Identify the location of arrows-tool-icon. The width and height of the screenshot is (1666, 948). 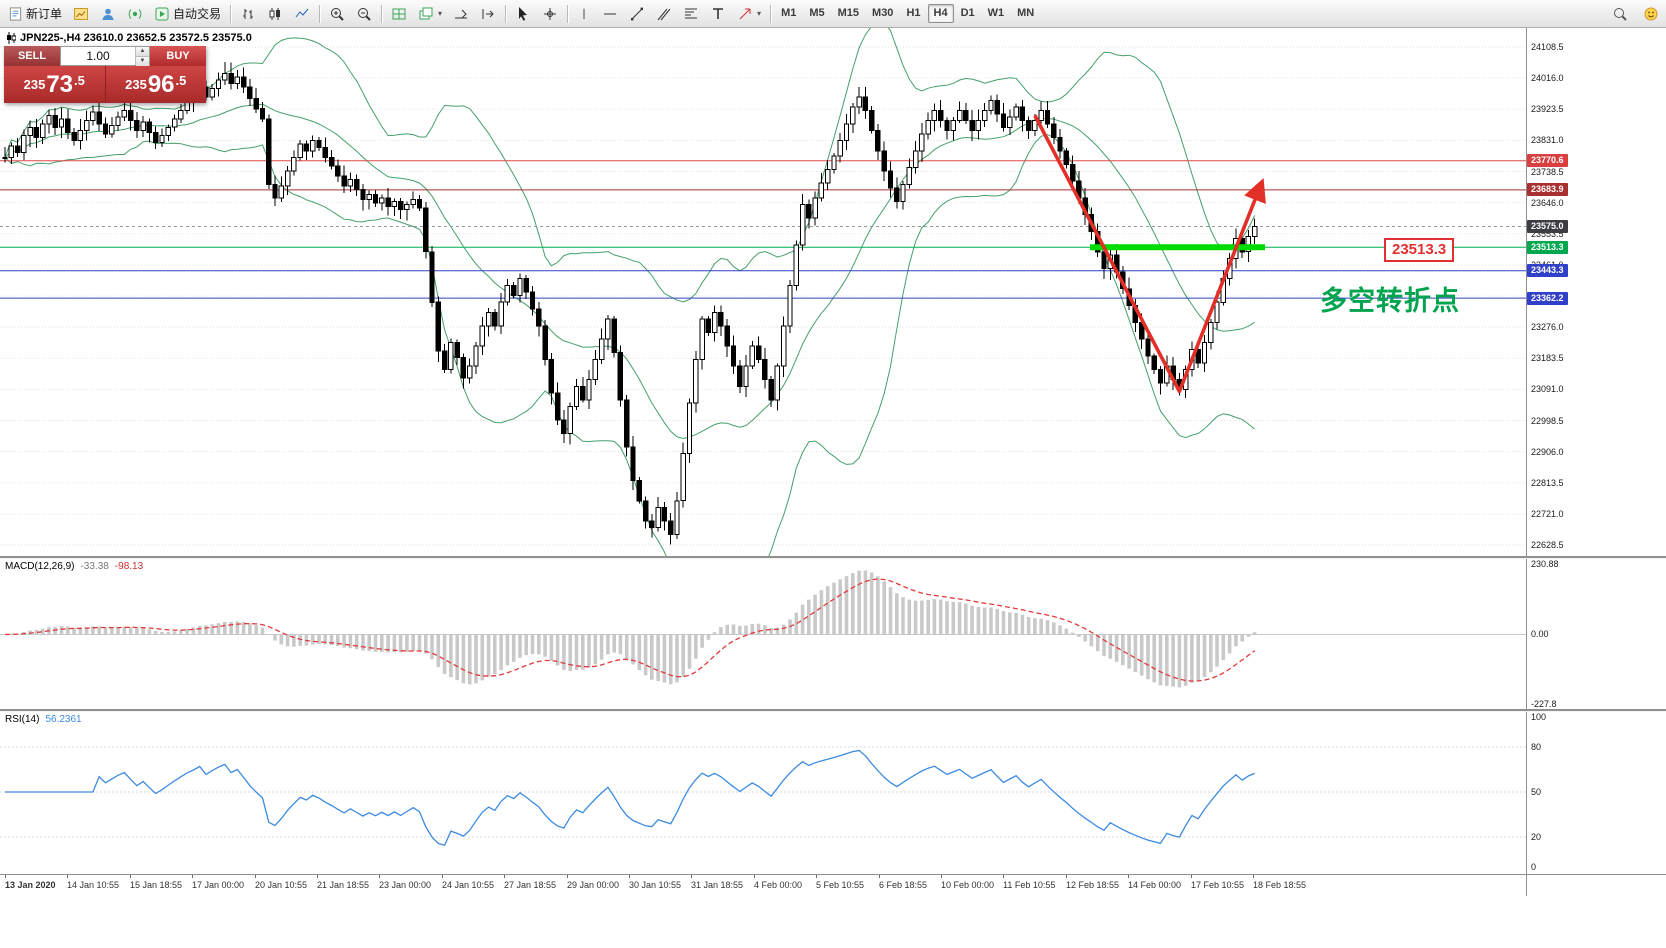
(745, 13).